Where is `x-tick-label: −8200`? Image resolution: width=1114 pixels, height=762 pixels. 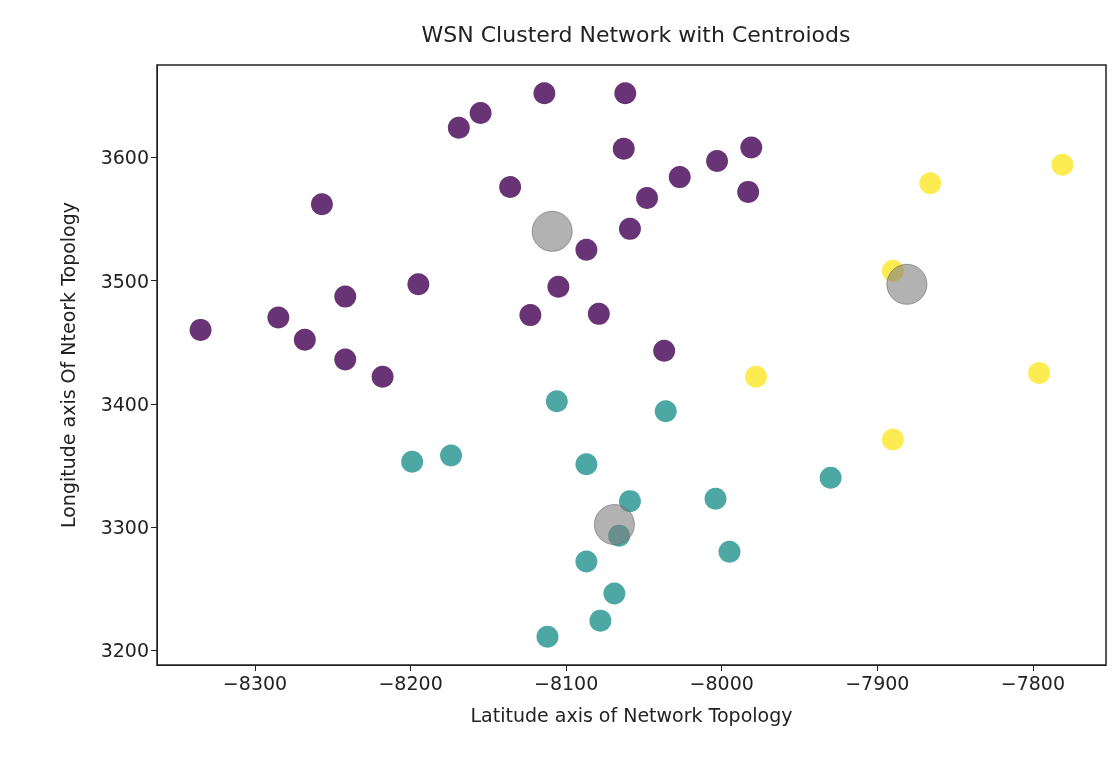
x-tick-label: −8200 is located at coordinates (410, 682).